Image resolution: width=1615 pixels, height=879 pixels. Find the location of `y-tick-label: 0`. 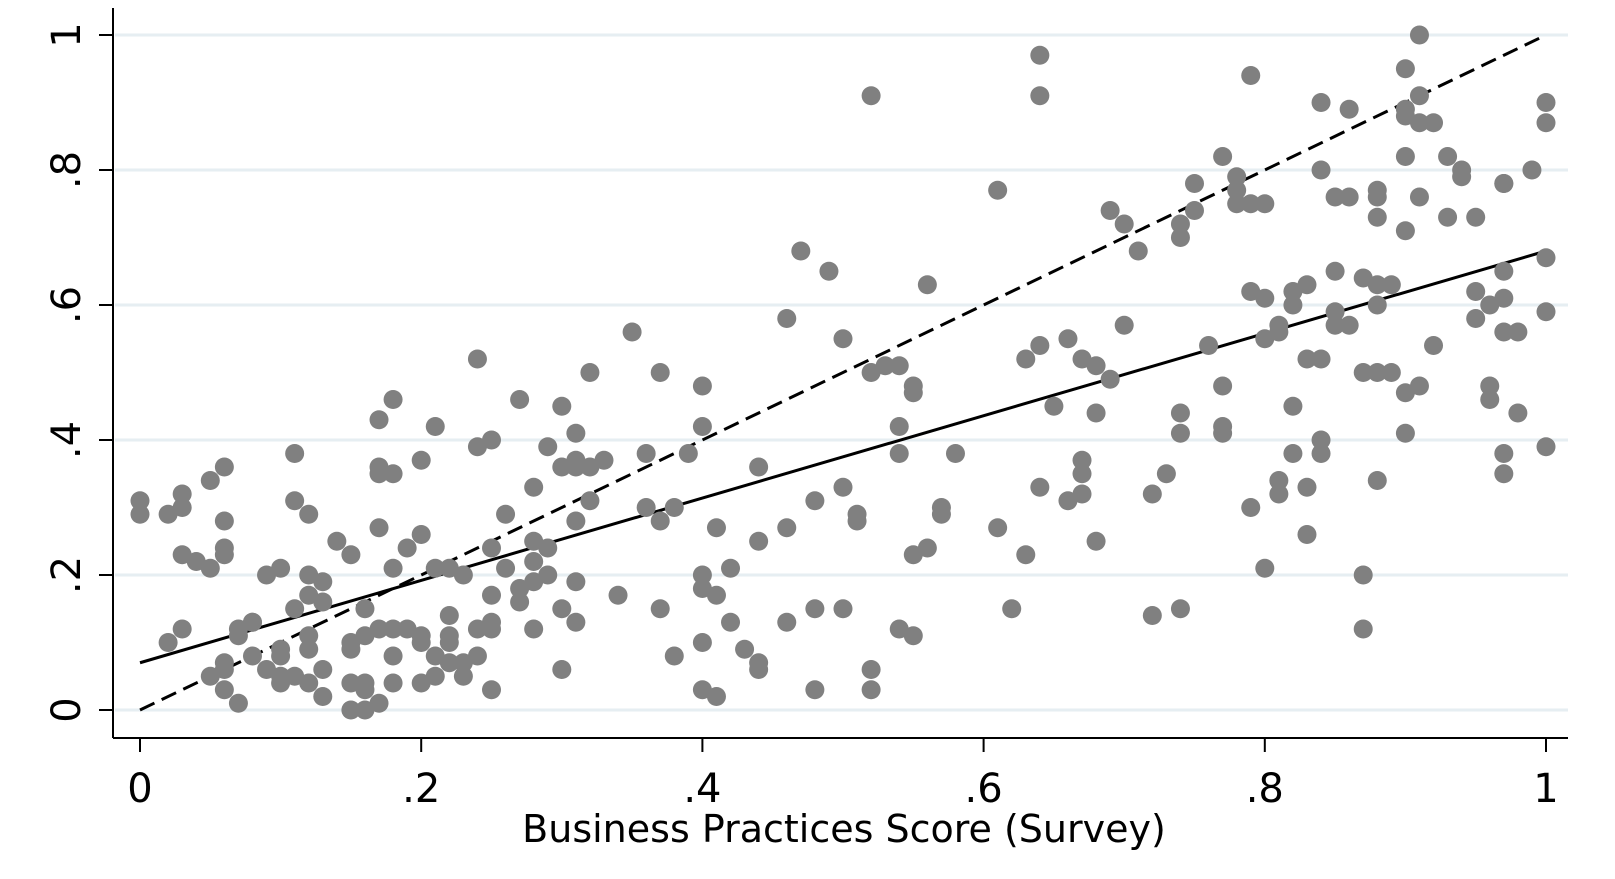

y-tick-label: 0 is located at coordinates (67, 709).